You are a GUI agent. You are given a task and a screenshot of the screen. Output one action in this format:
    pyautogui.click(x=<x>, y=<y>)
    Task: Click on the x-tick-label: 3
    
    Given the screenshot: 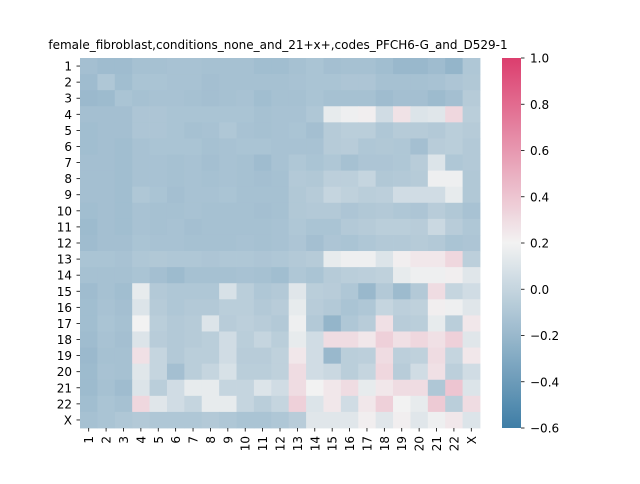 What is the action you would take?
    pyautogui.click(x=124, y=440)
    